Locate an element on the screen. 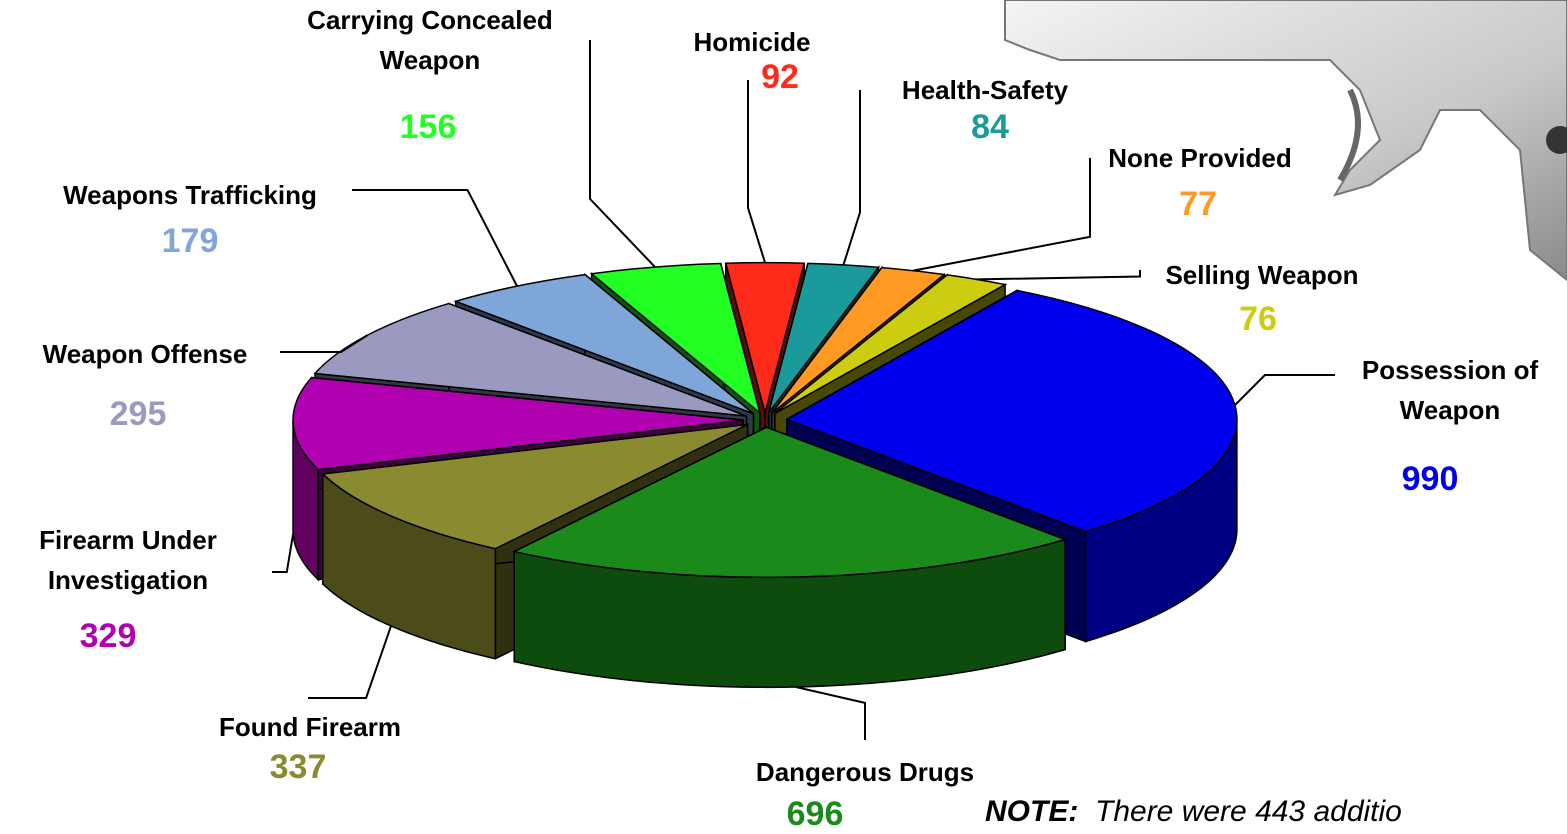 The height and width of the screenshot is (834, 1567). value-label: 92 is located at coordinates (780, 77).